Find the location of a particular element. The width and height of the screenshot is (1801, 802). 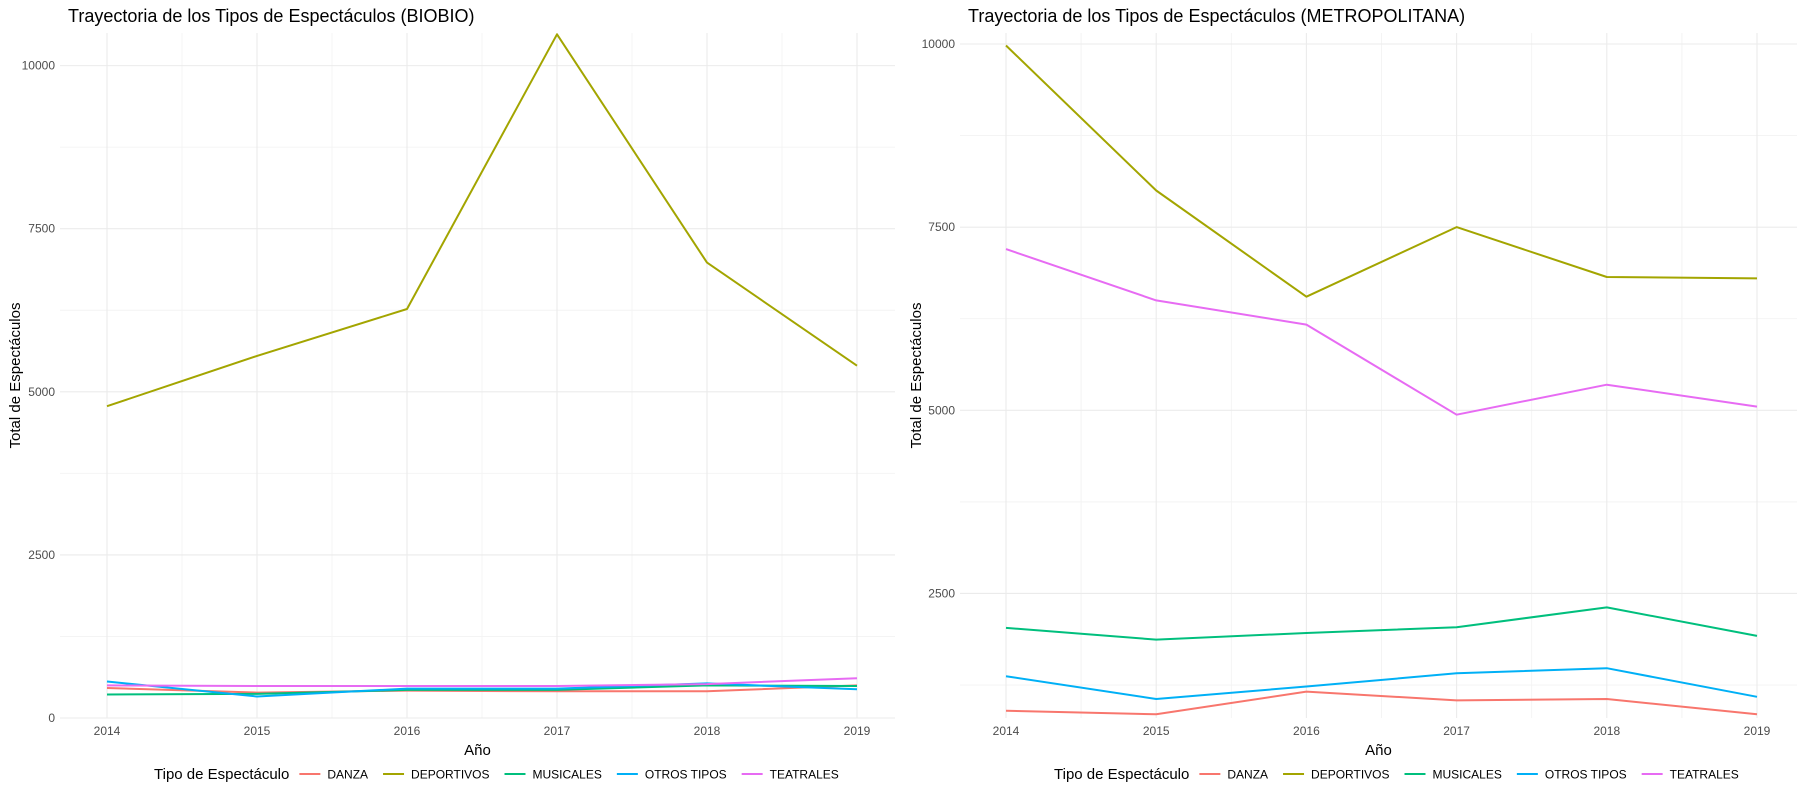

series-line-deportivos is located at coordinates (1381, 171).